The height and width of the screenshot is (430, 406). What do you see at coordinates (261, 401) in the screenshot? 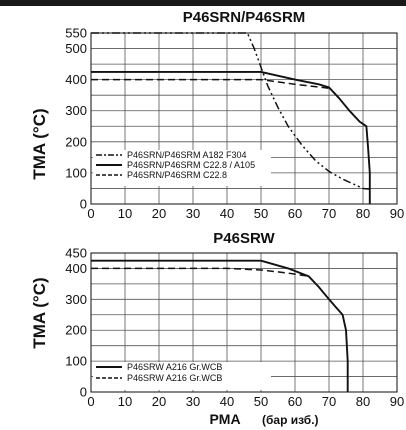
I see `chart-bottom-x-tick-label: 50` at bounding box center [261, 401].